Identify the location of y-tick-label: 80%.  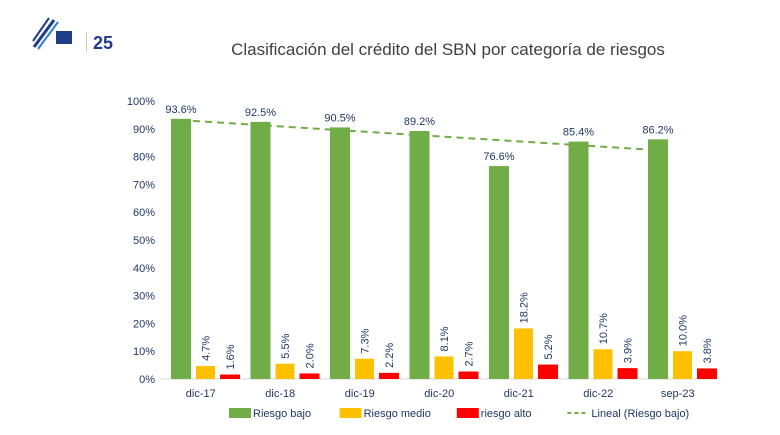
(144, 158).